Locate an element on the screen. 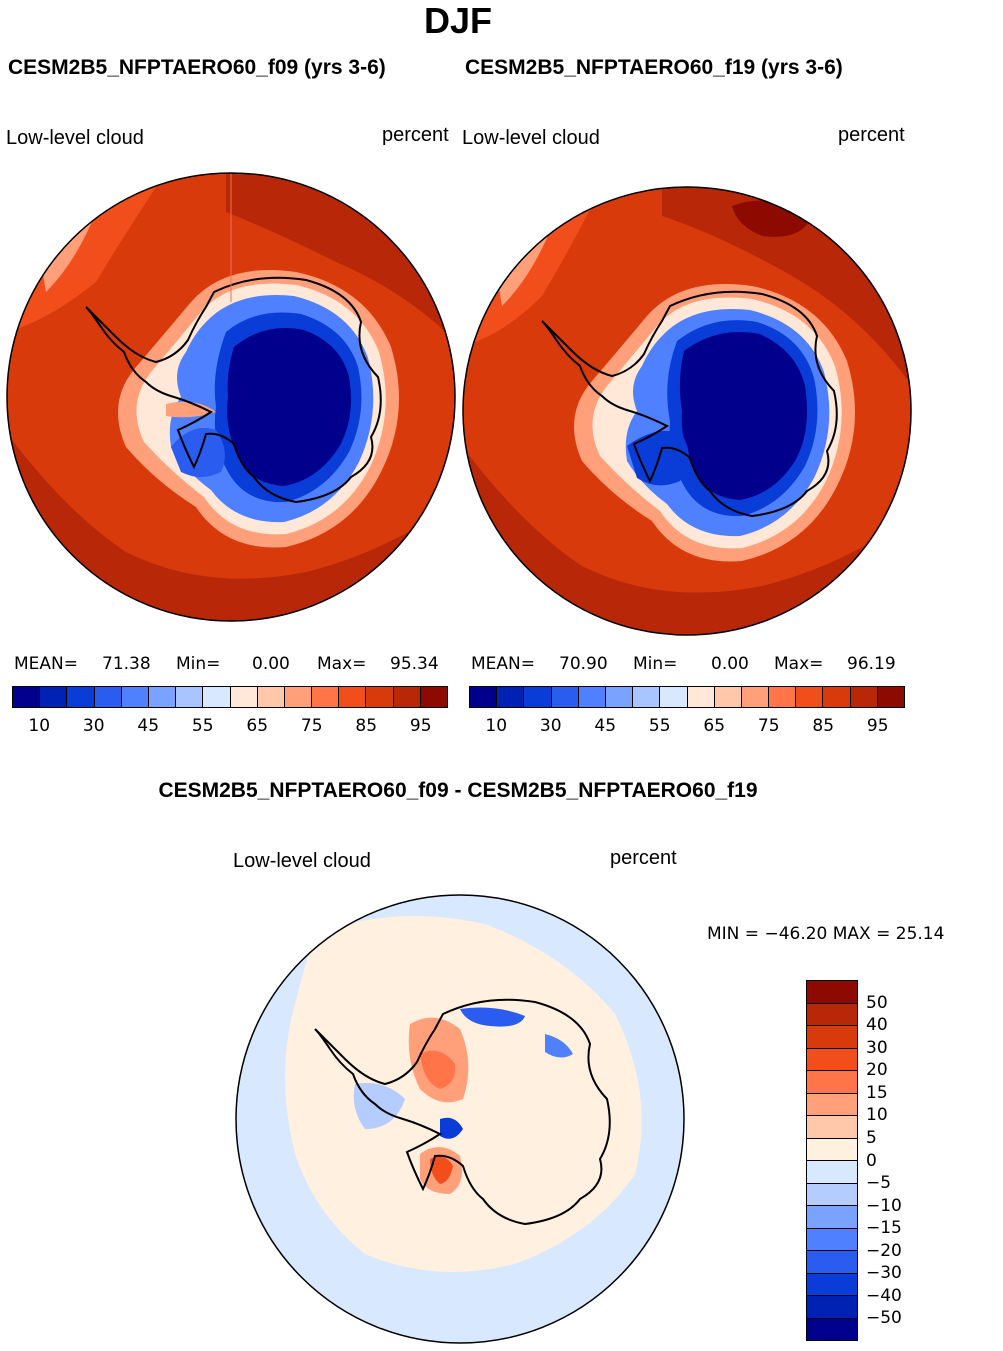  panel-2-map is located at coordinates (687, 411).